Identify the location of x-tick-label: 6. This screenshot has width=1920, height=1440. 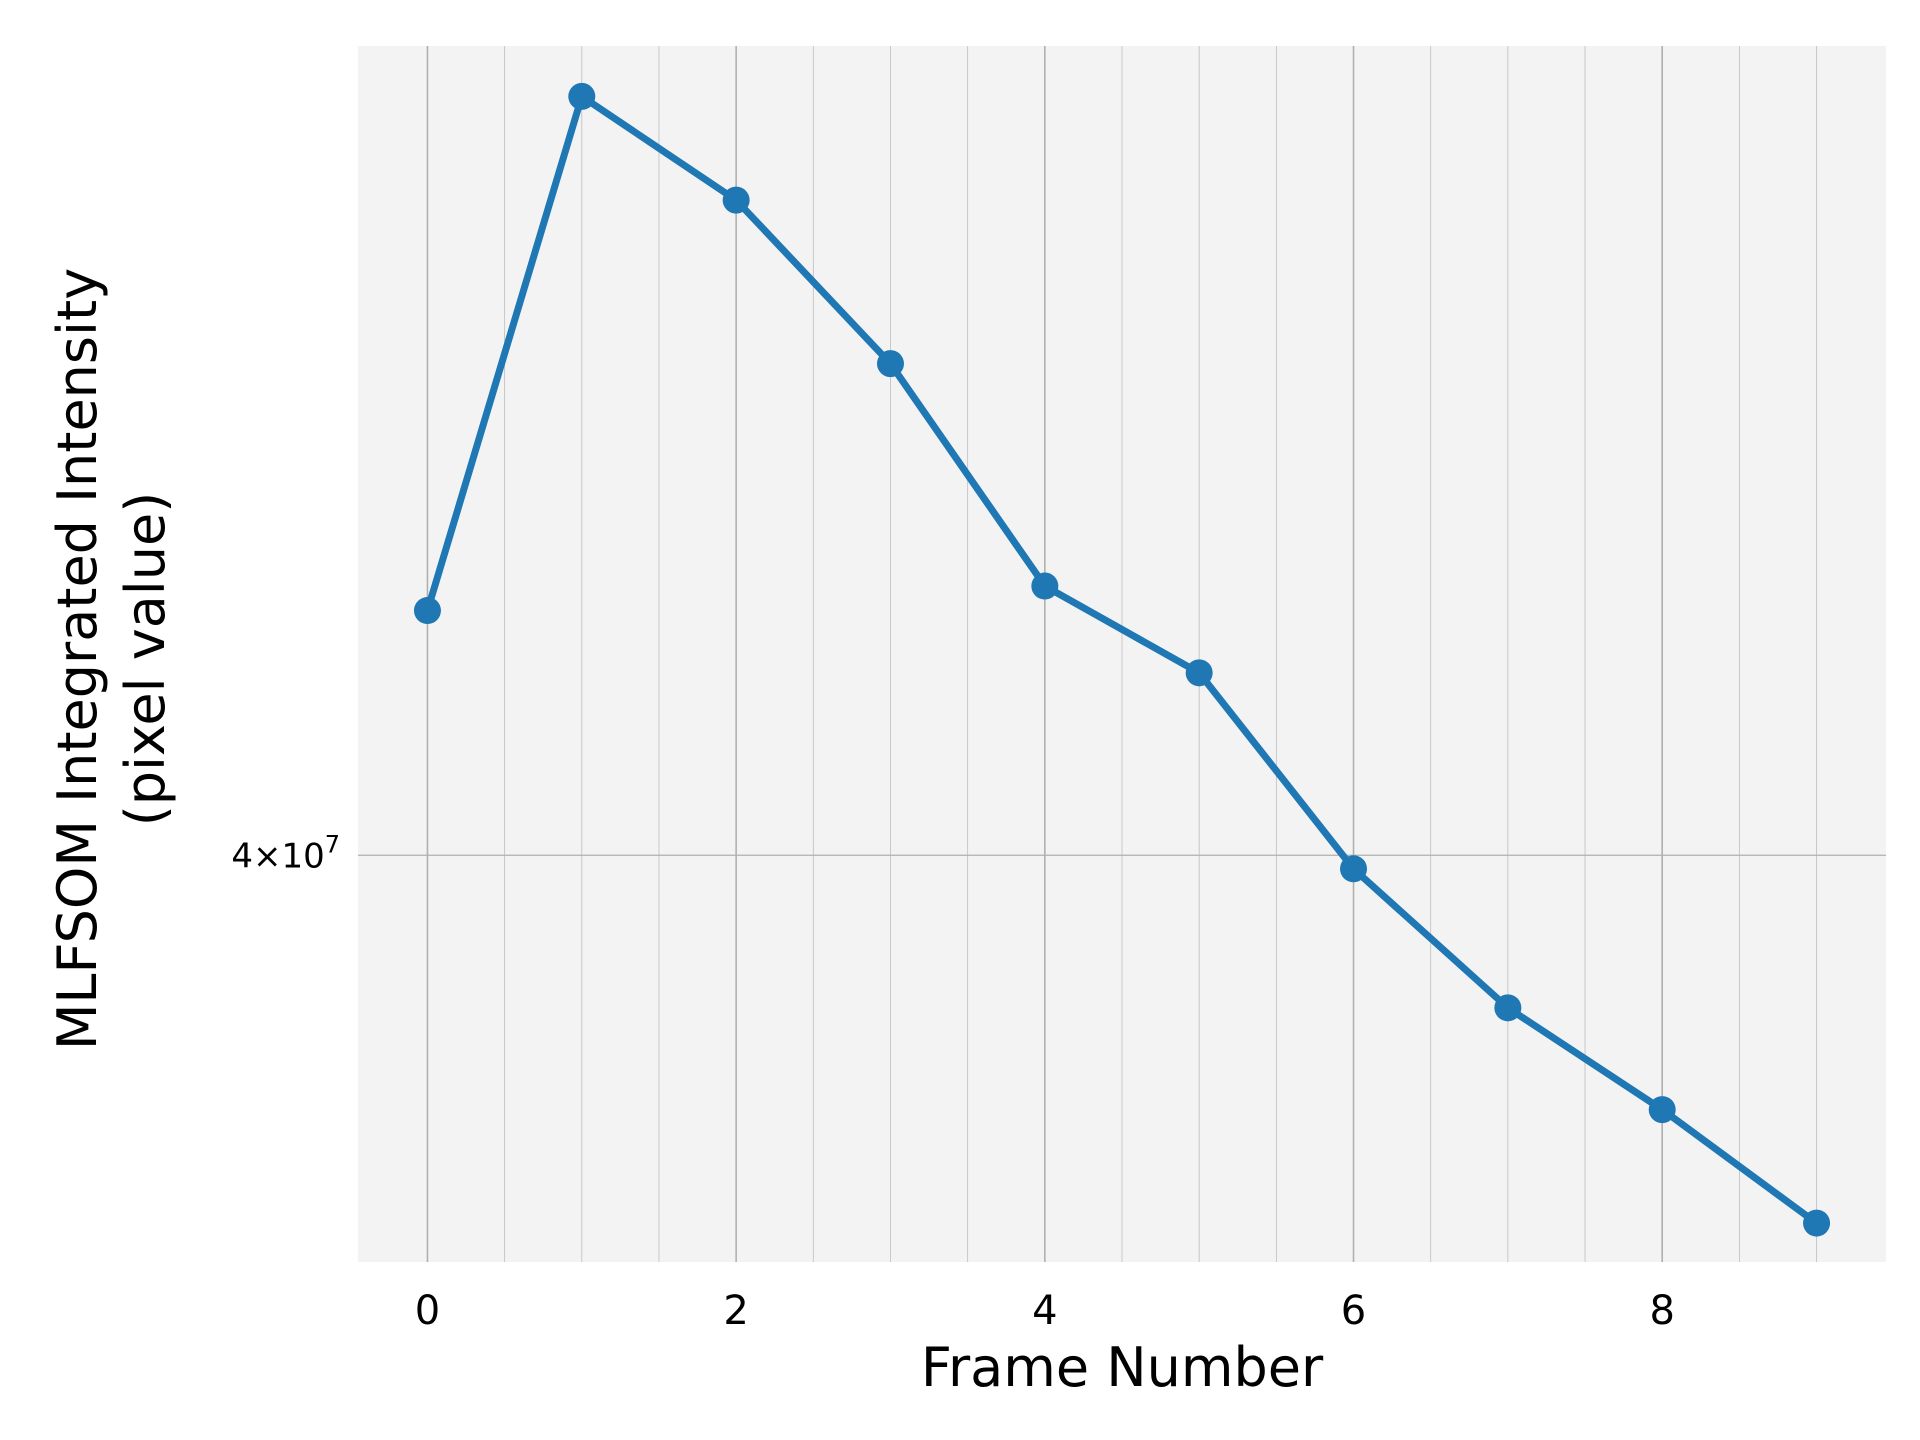
(1353, 1311).